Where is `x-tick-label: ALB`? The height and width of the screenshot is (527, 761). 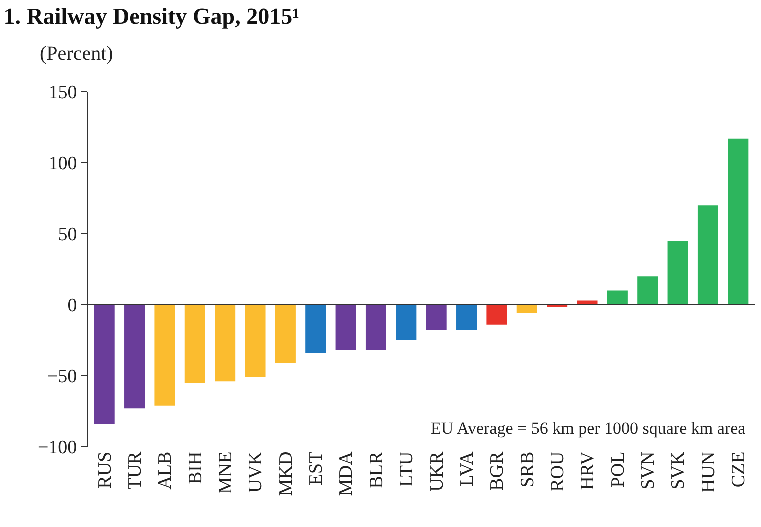
x-tick-label: ALB is located at coordinates (165, 471).